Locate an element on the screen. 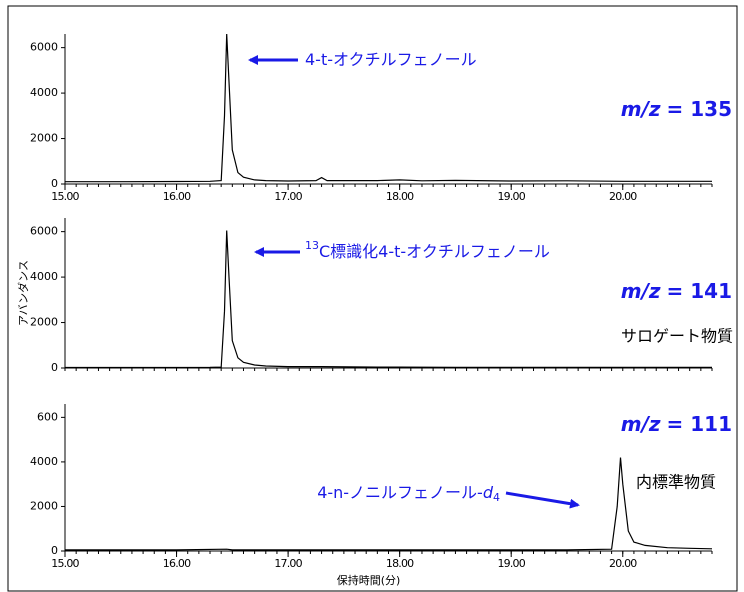  y-axis-label: アバンダンス is located at coordinates (23, 293).